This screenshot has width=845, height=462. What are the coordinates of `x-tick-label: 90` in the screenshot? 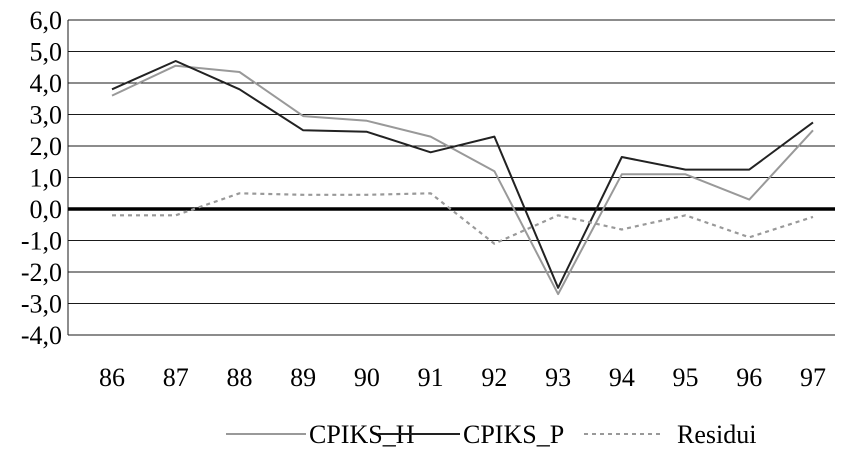 It's located at (367, 377).